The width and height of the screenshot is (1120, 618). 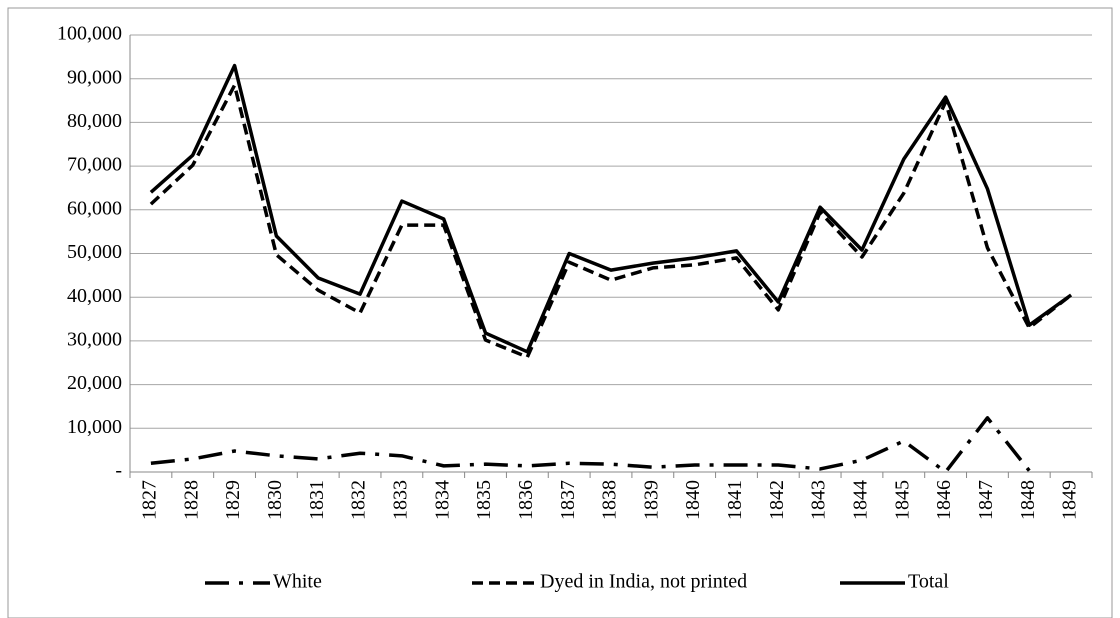 I want to click on y-tick-label: 50,000, so click(x=94, y=252).